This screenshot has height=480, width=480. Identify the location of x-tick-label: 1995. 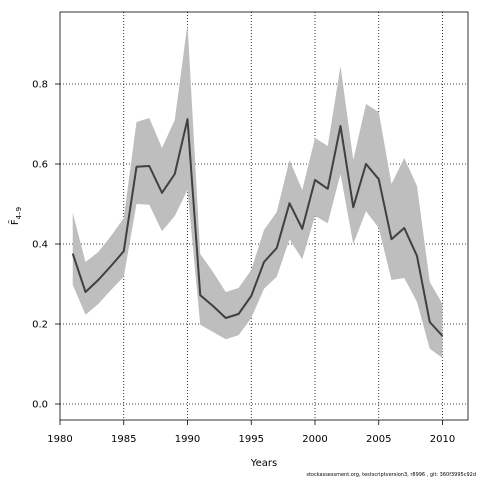
(251, 439).